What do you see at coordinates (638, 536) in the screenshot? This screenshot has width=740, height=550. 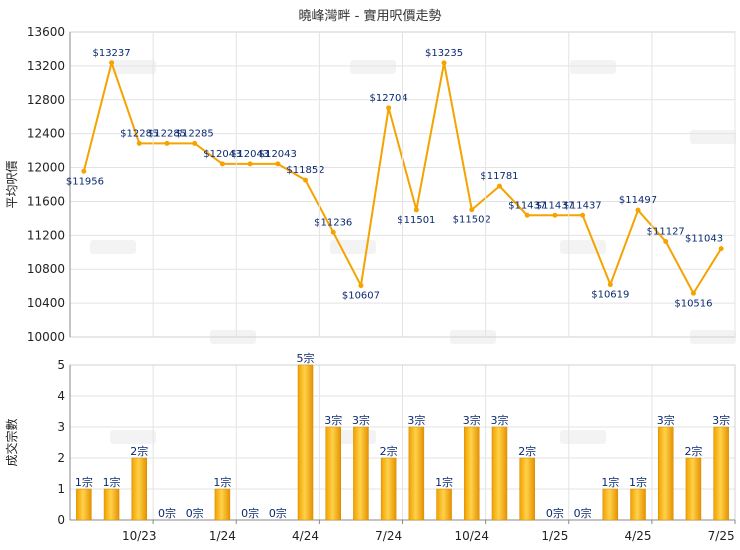 I see `x-tick-label: 4/25` at bounding box center [638, 536].